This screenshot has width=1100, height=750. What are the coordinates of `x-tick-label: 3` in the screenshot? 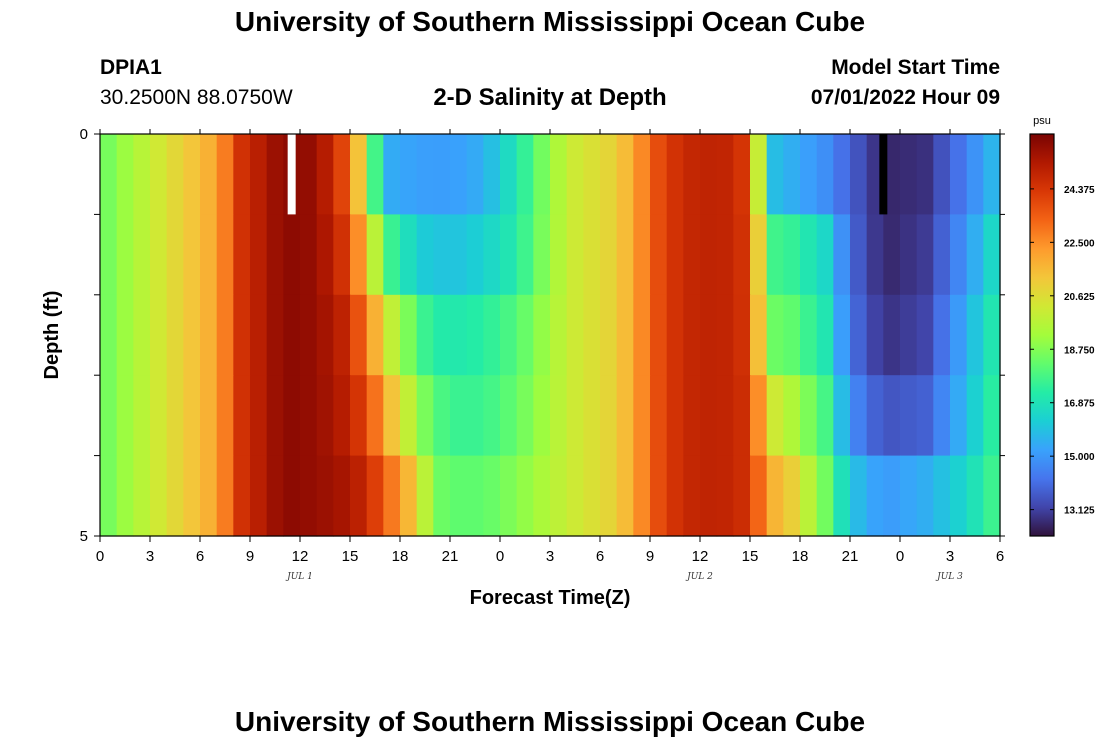 It's located at (550, 556).